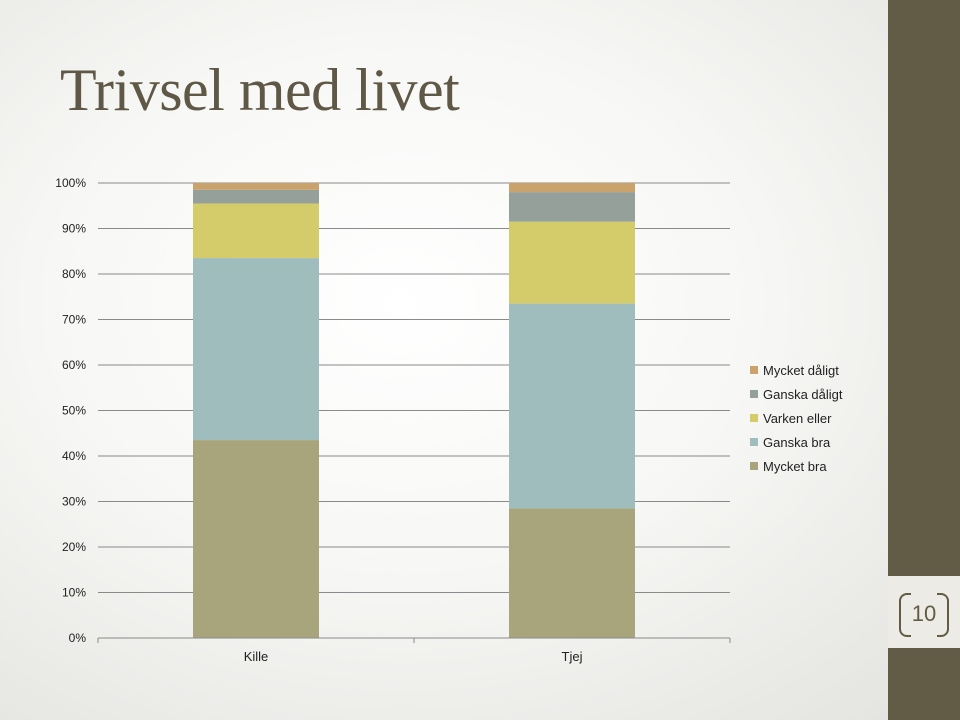 This screenshot has height=720, width=960. I want to click on bar-segment-kille-varken-eller, so click(256, 231).